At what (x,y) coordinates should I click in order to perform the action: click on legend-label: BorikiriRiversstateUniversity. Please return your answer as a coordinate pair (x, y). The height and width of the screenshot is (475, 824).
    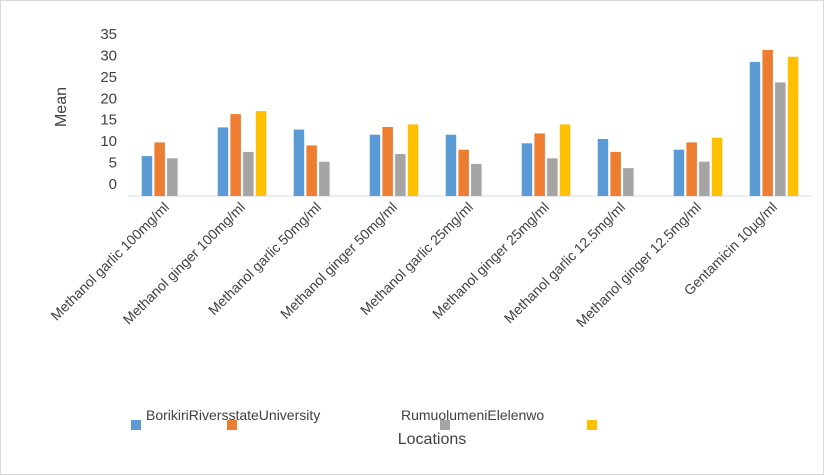
    Looking at the image, I should click on (233, 415).